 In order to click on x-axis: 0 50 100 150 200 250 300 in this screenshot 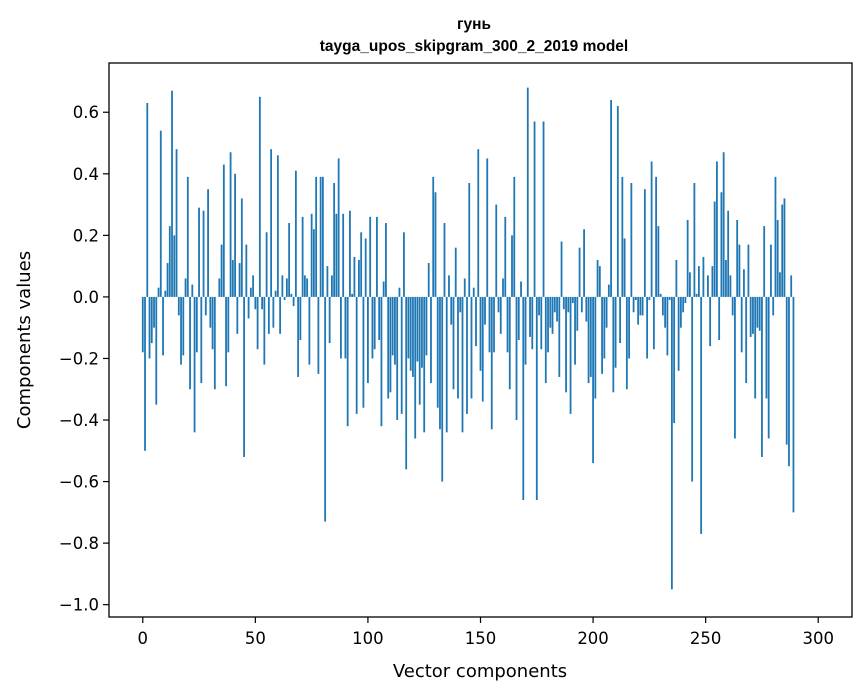, I will do `click(486, 632)`.